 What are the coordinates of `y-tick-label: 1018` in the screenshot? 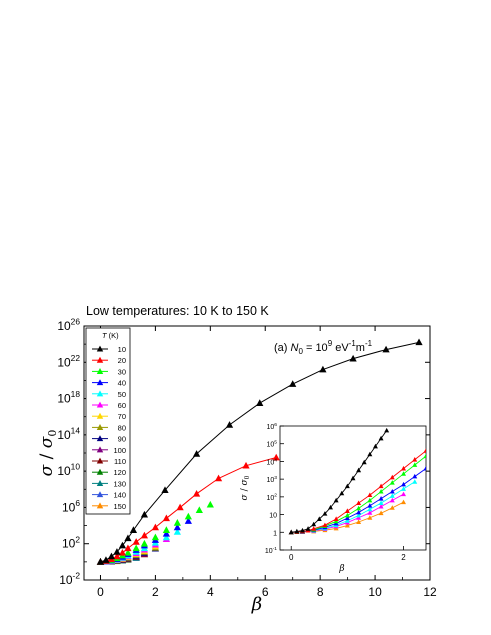 It's located at (68, 397).